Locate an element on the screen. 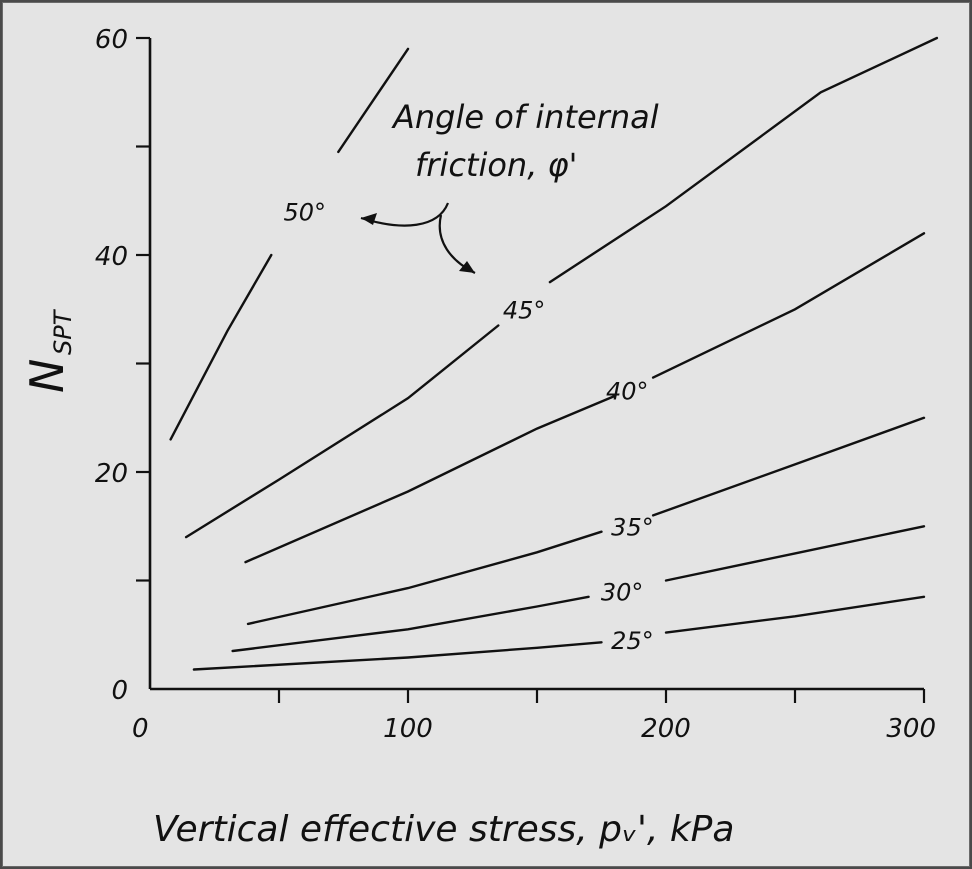  annotation-line-2: friction, φ' is located at coordinates (496, 165).